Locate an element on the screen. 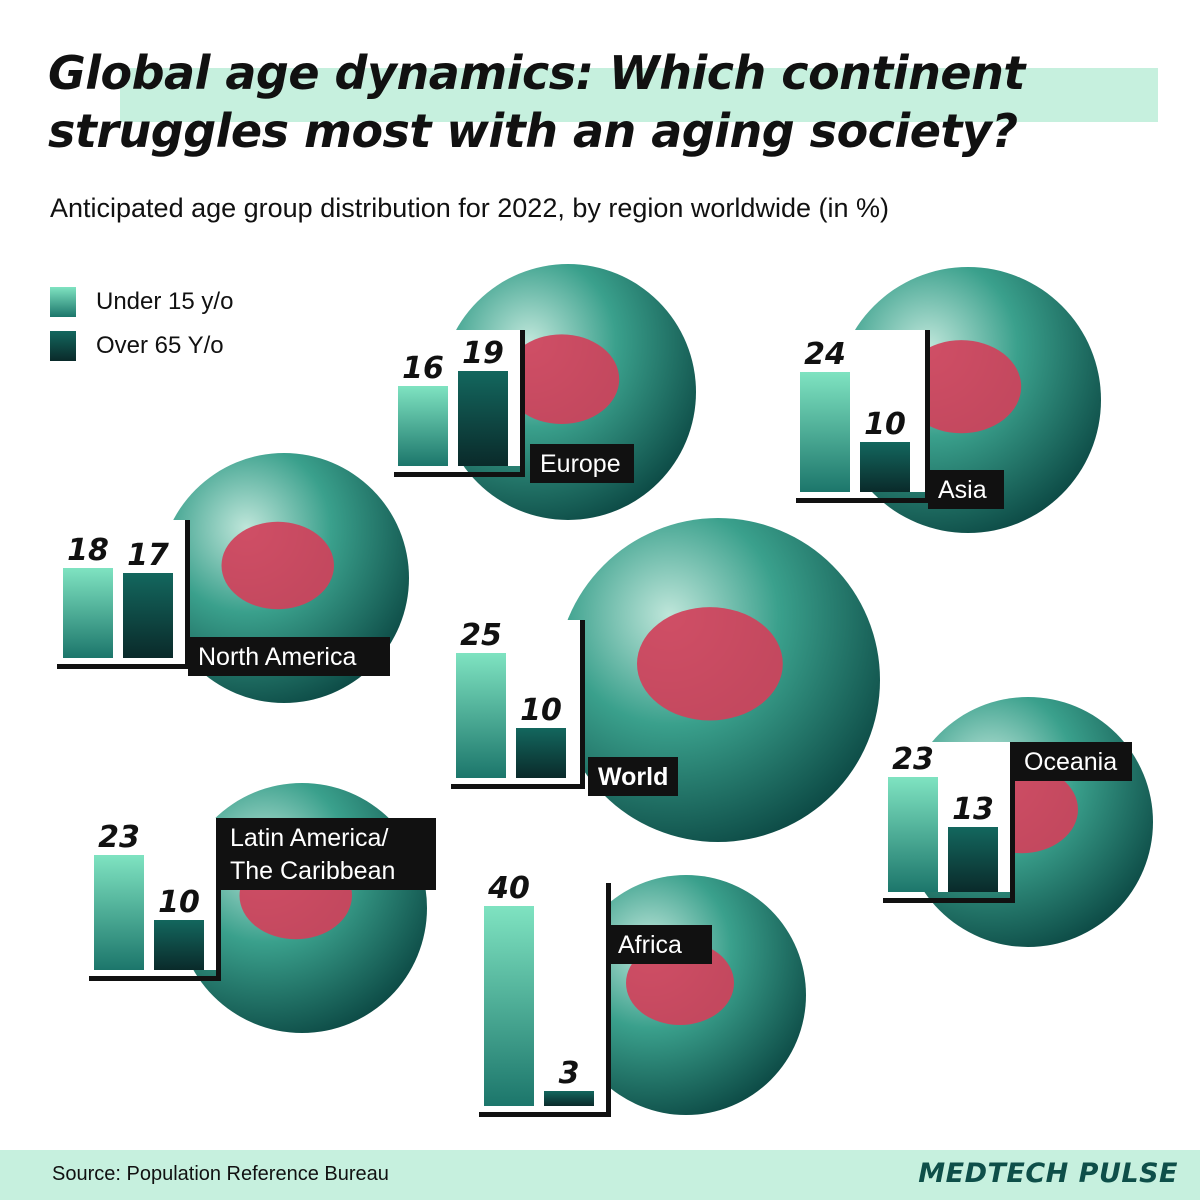 The width and height of the screenshot is (1200, 1200). region-group-north-america: 18 17 North America is located at coordinates (232, 578).